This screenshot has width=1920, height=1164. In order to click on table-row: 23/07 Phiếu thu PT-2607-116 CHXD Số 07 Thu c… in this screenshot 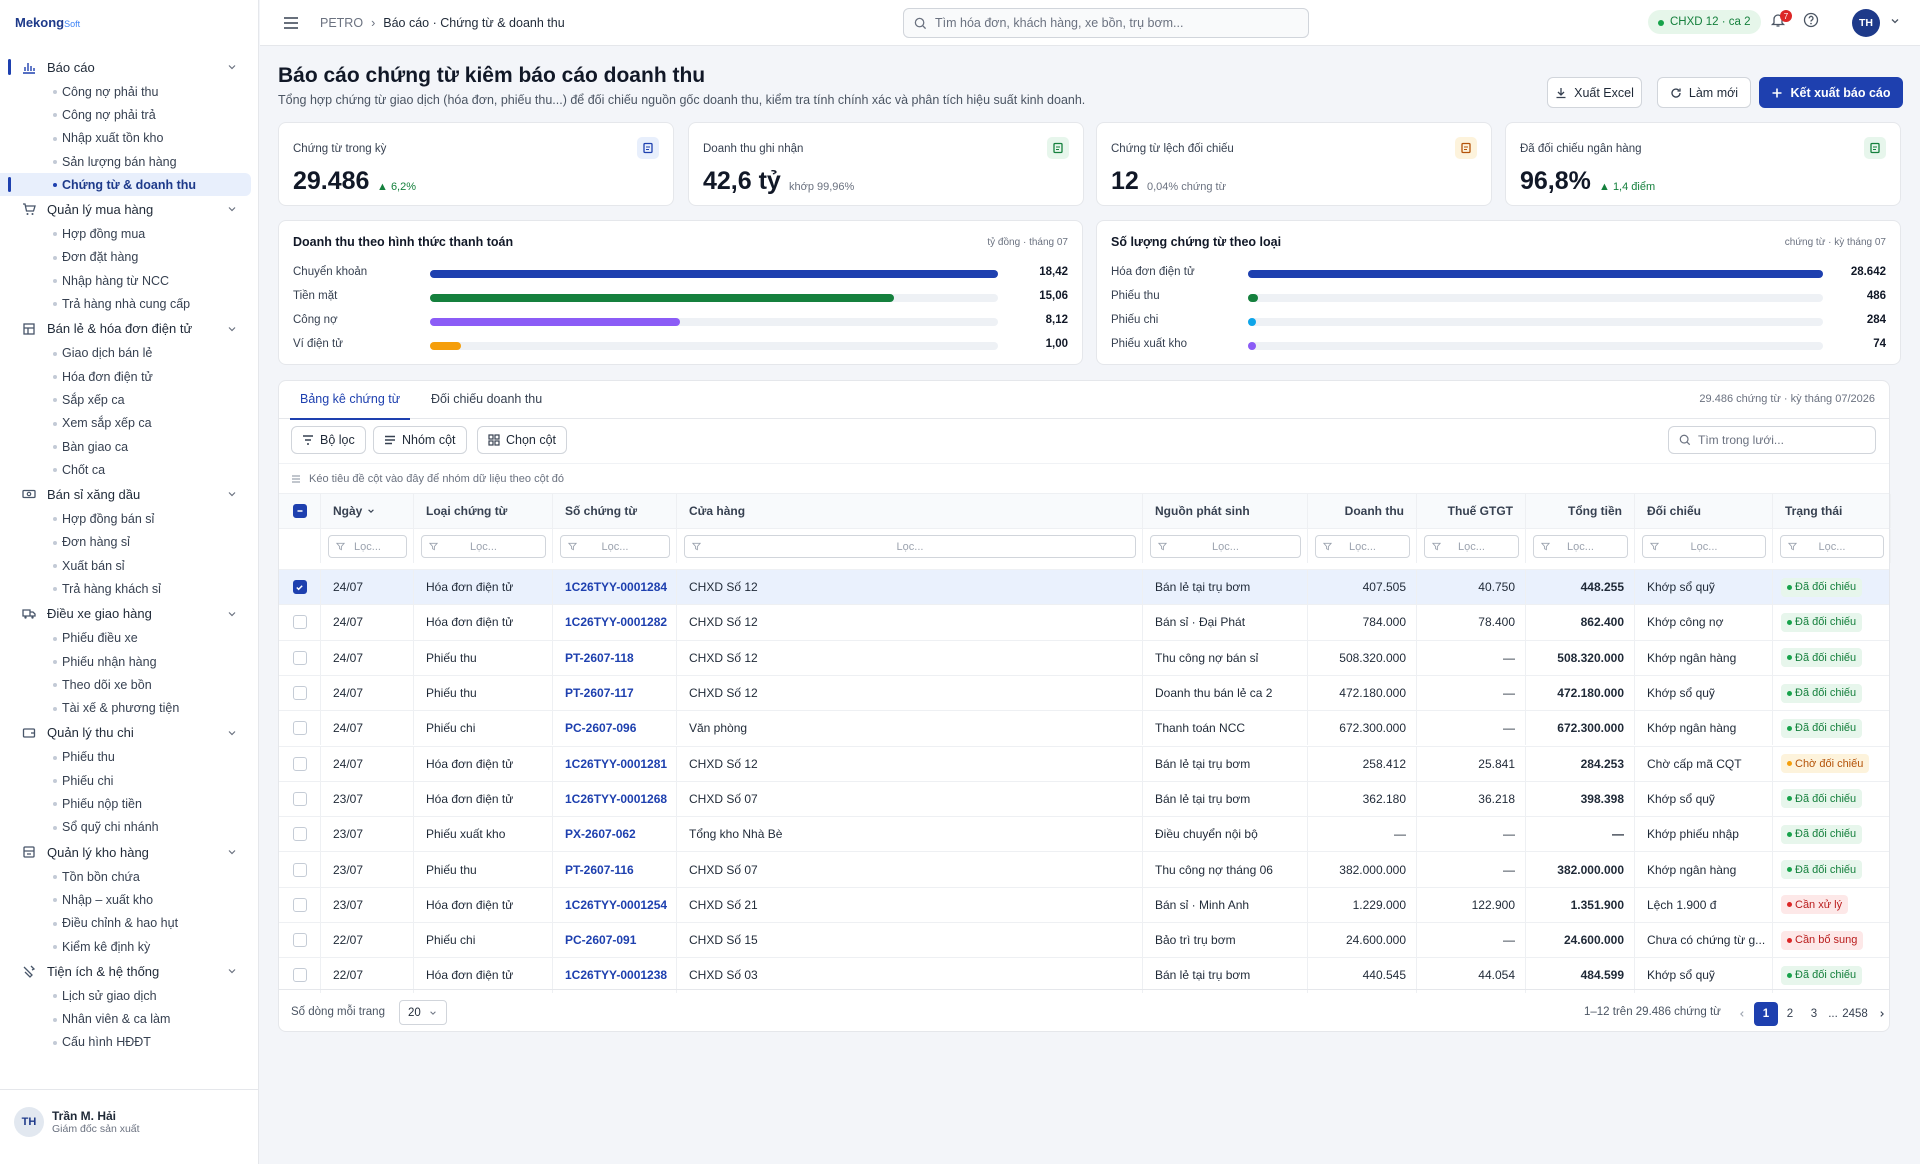, I will do `click(1084, 869)`.